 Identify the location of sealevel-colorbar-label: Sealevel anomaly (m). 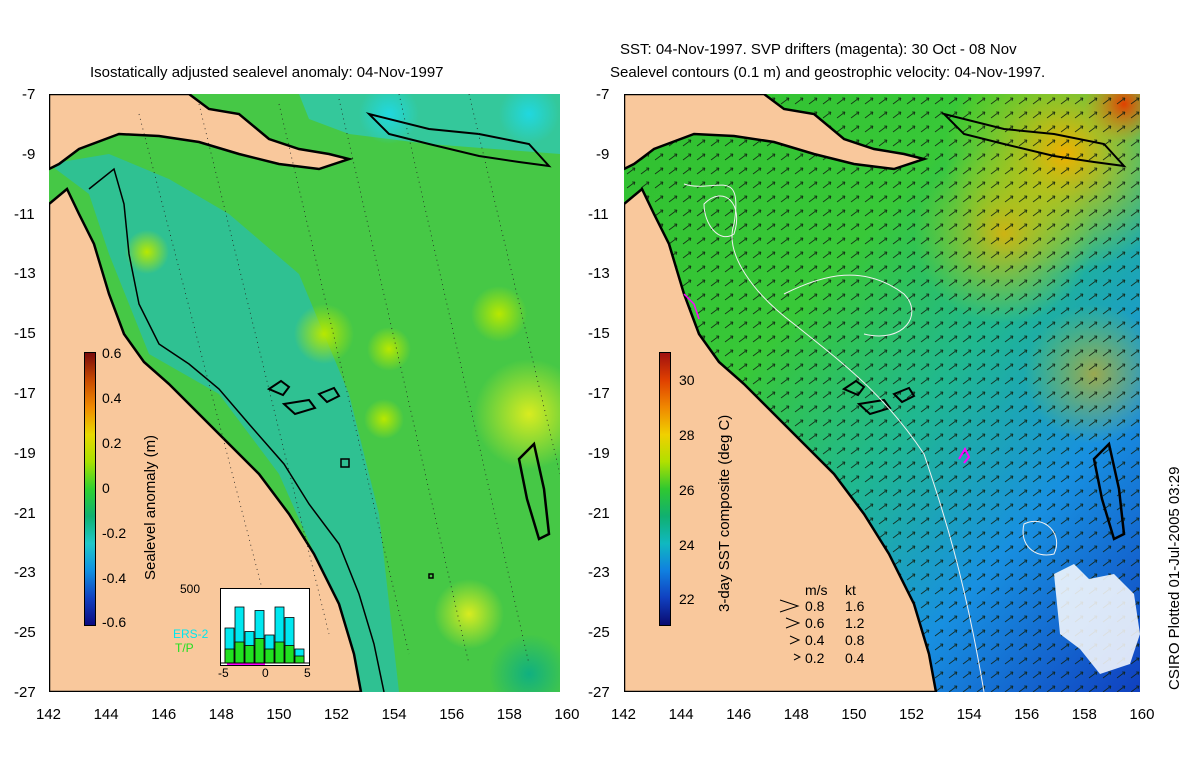
(150, 507).